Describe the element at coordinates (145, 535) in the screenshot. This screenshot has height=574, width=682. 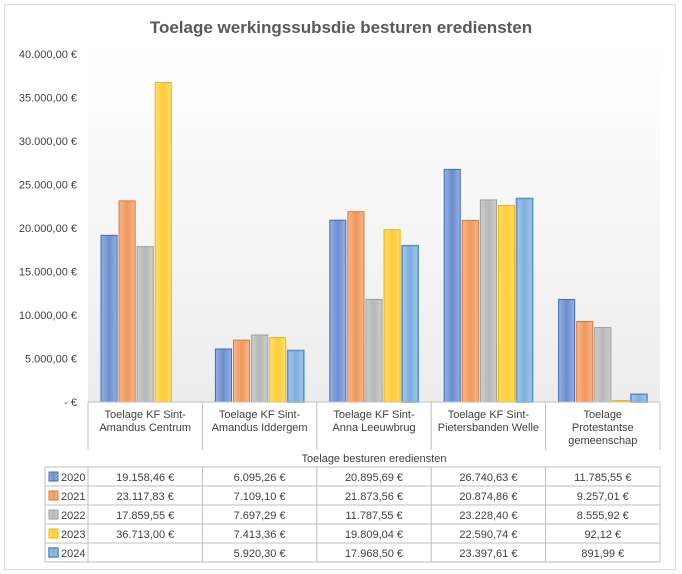
I see `table-cell: 36.713,00 €` at that location.